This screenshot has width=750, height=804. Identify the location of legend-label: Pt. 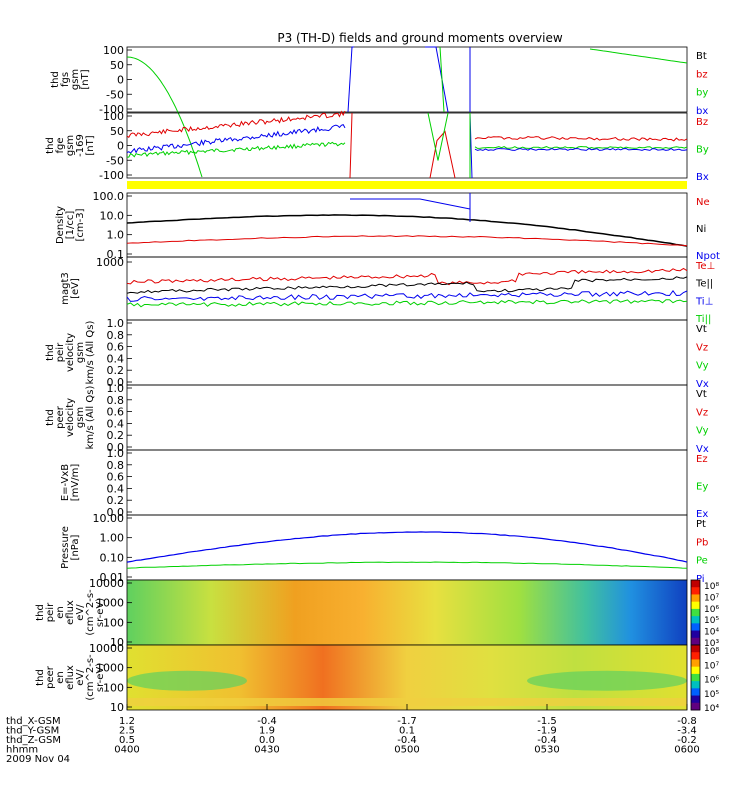
(701, 524).